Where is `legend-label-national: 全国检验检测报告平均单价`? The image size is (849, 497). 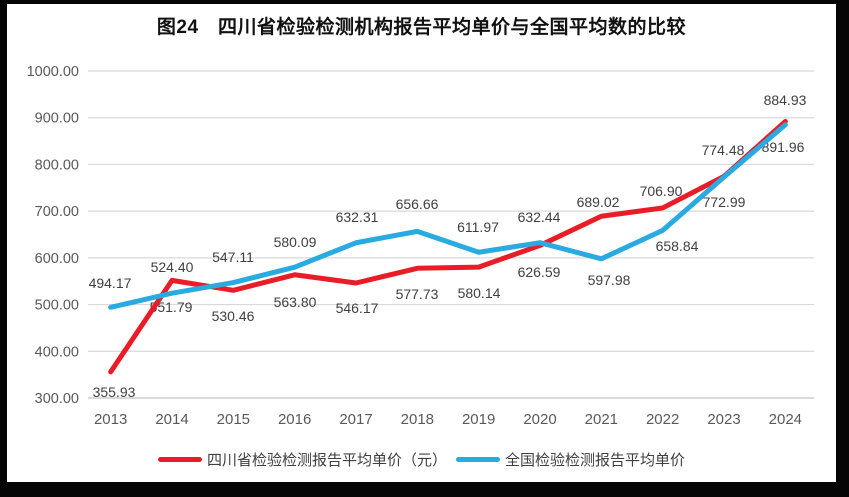
legend-label-national: 全国检验检测报告平均单价 is located at coordinates (595, 460).